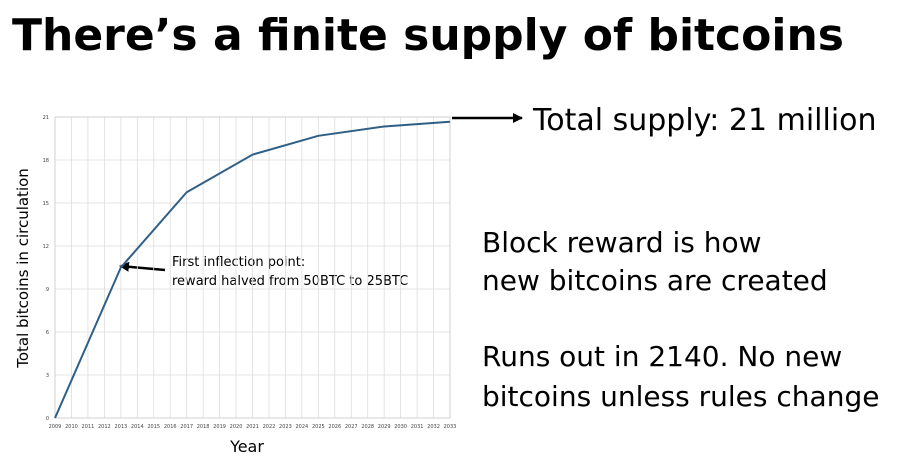  What do you see at coordinates (203, 427) in the screenshot?
I see `x-tick-label: 2018` at bounding box center [203, 427].